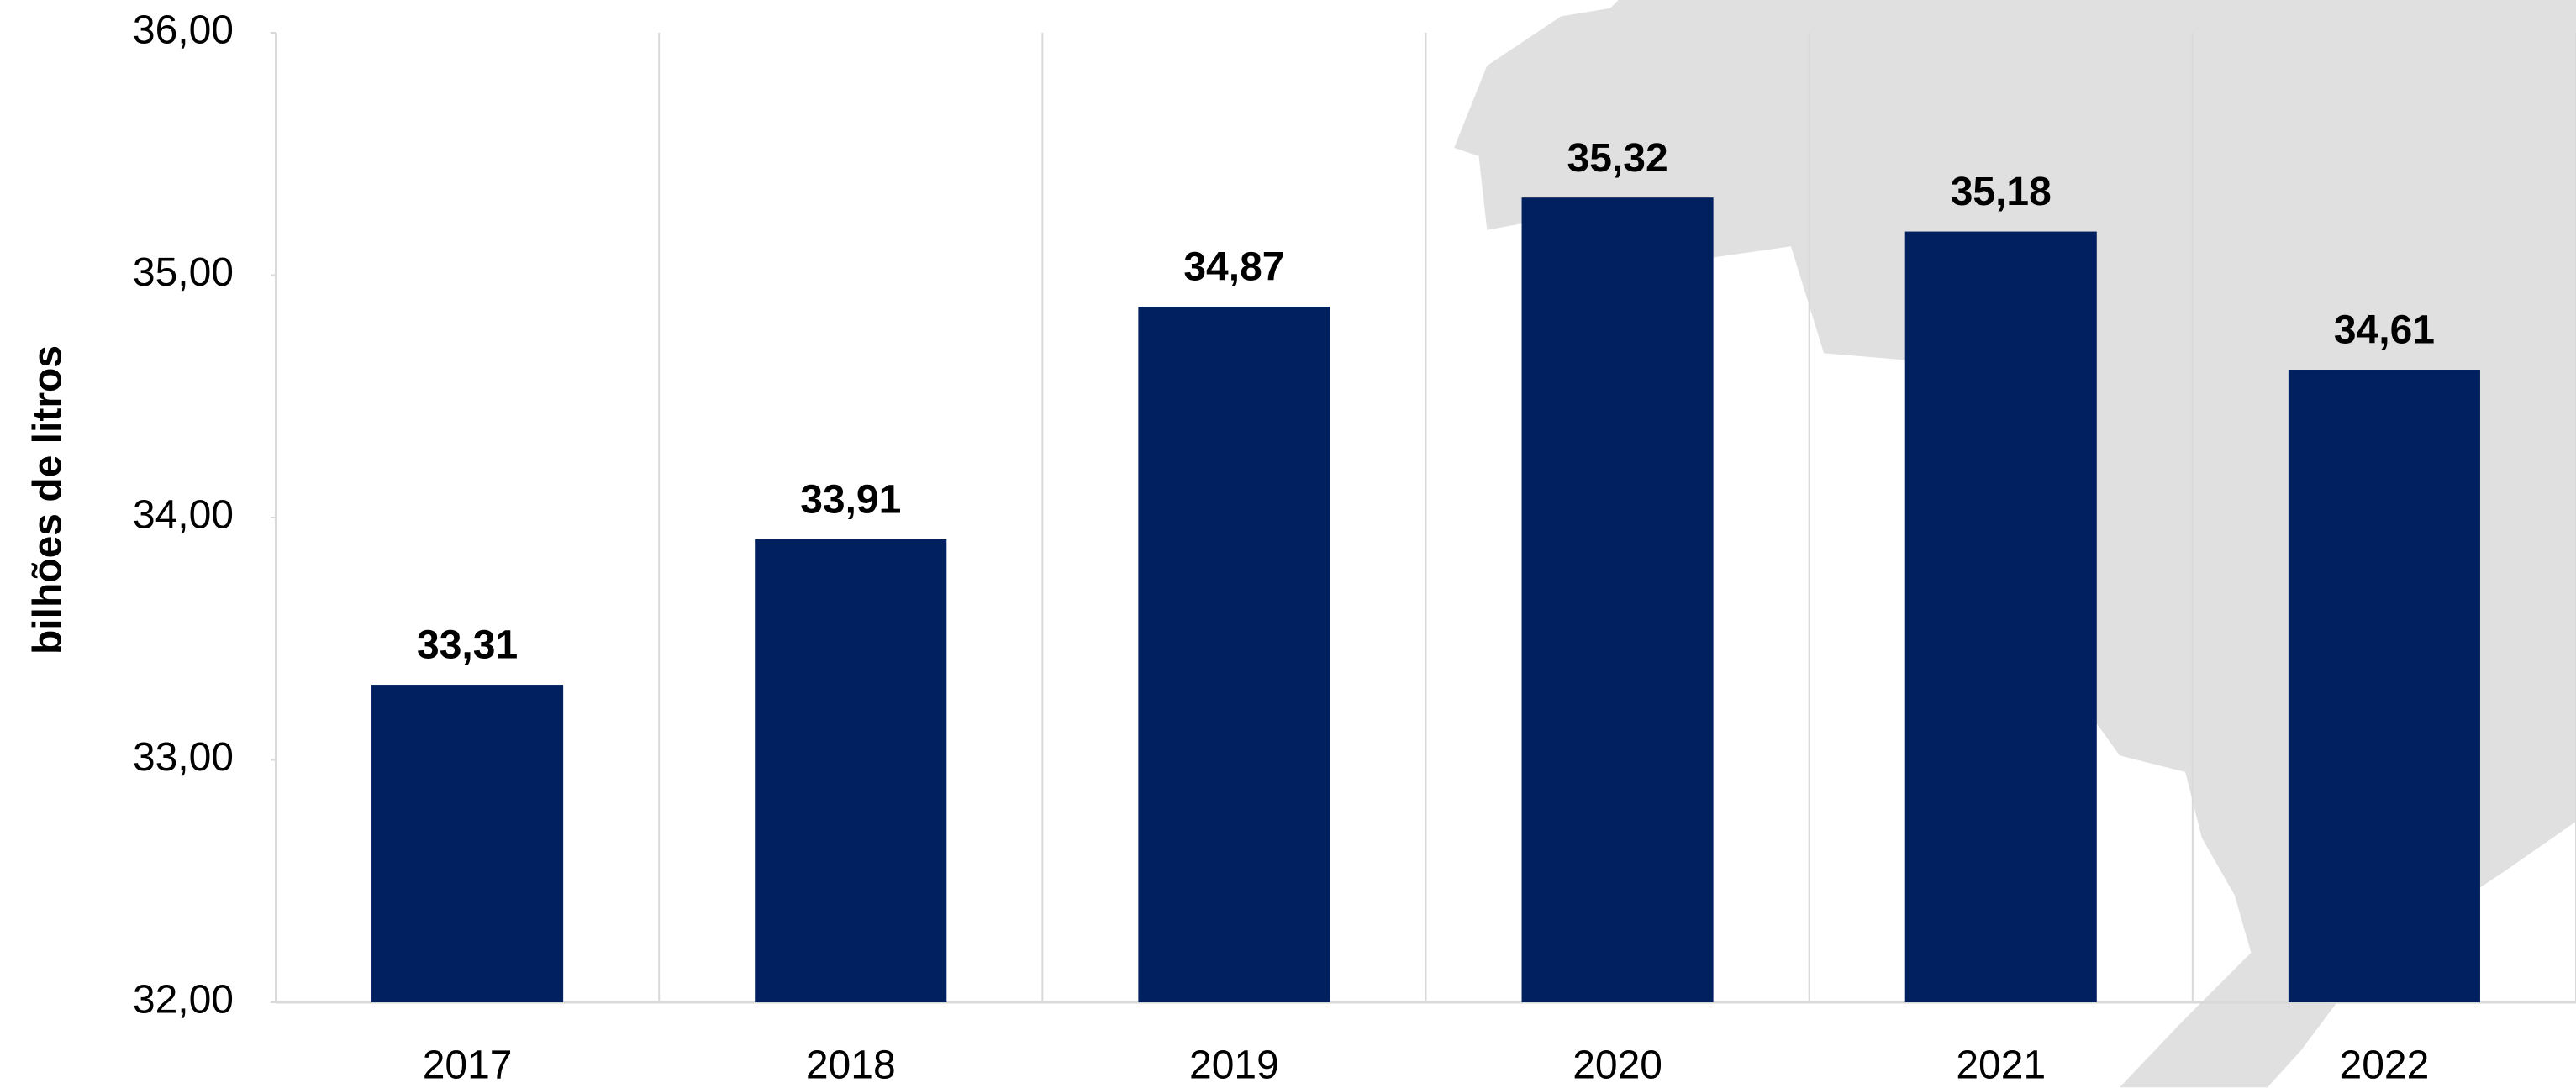  I want to click on y-axis-title: bilhões de litros, so click(48, 499).